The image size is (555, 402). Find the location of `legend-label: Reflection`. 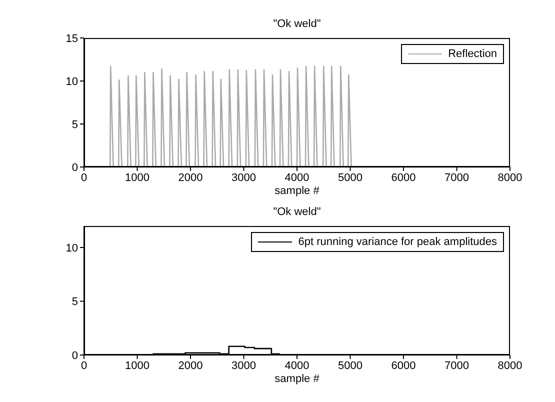

legend-label: Reflection is located at coordinates (472, 54).